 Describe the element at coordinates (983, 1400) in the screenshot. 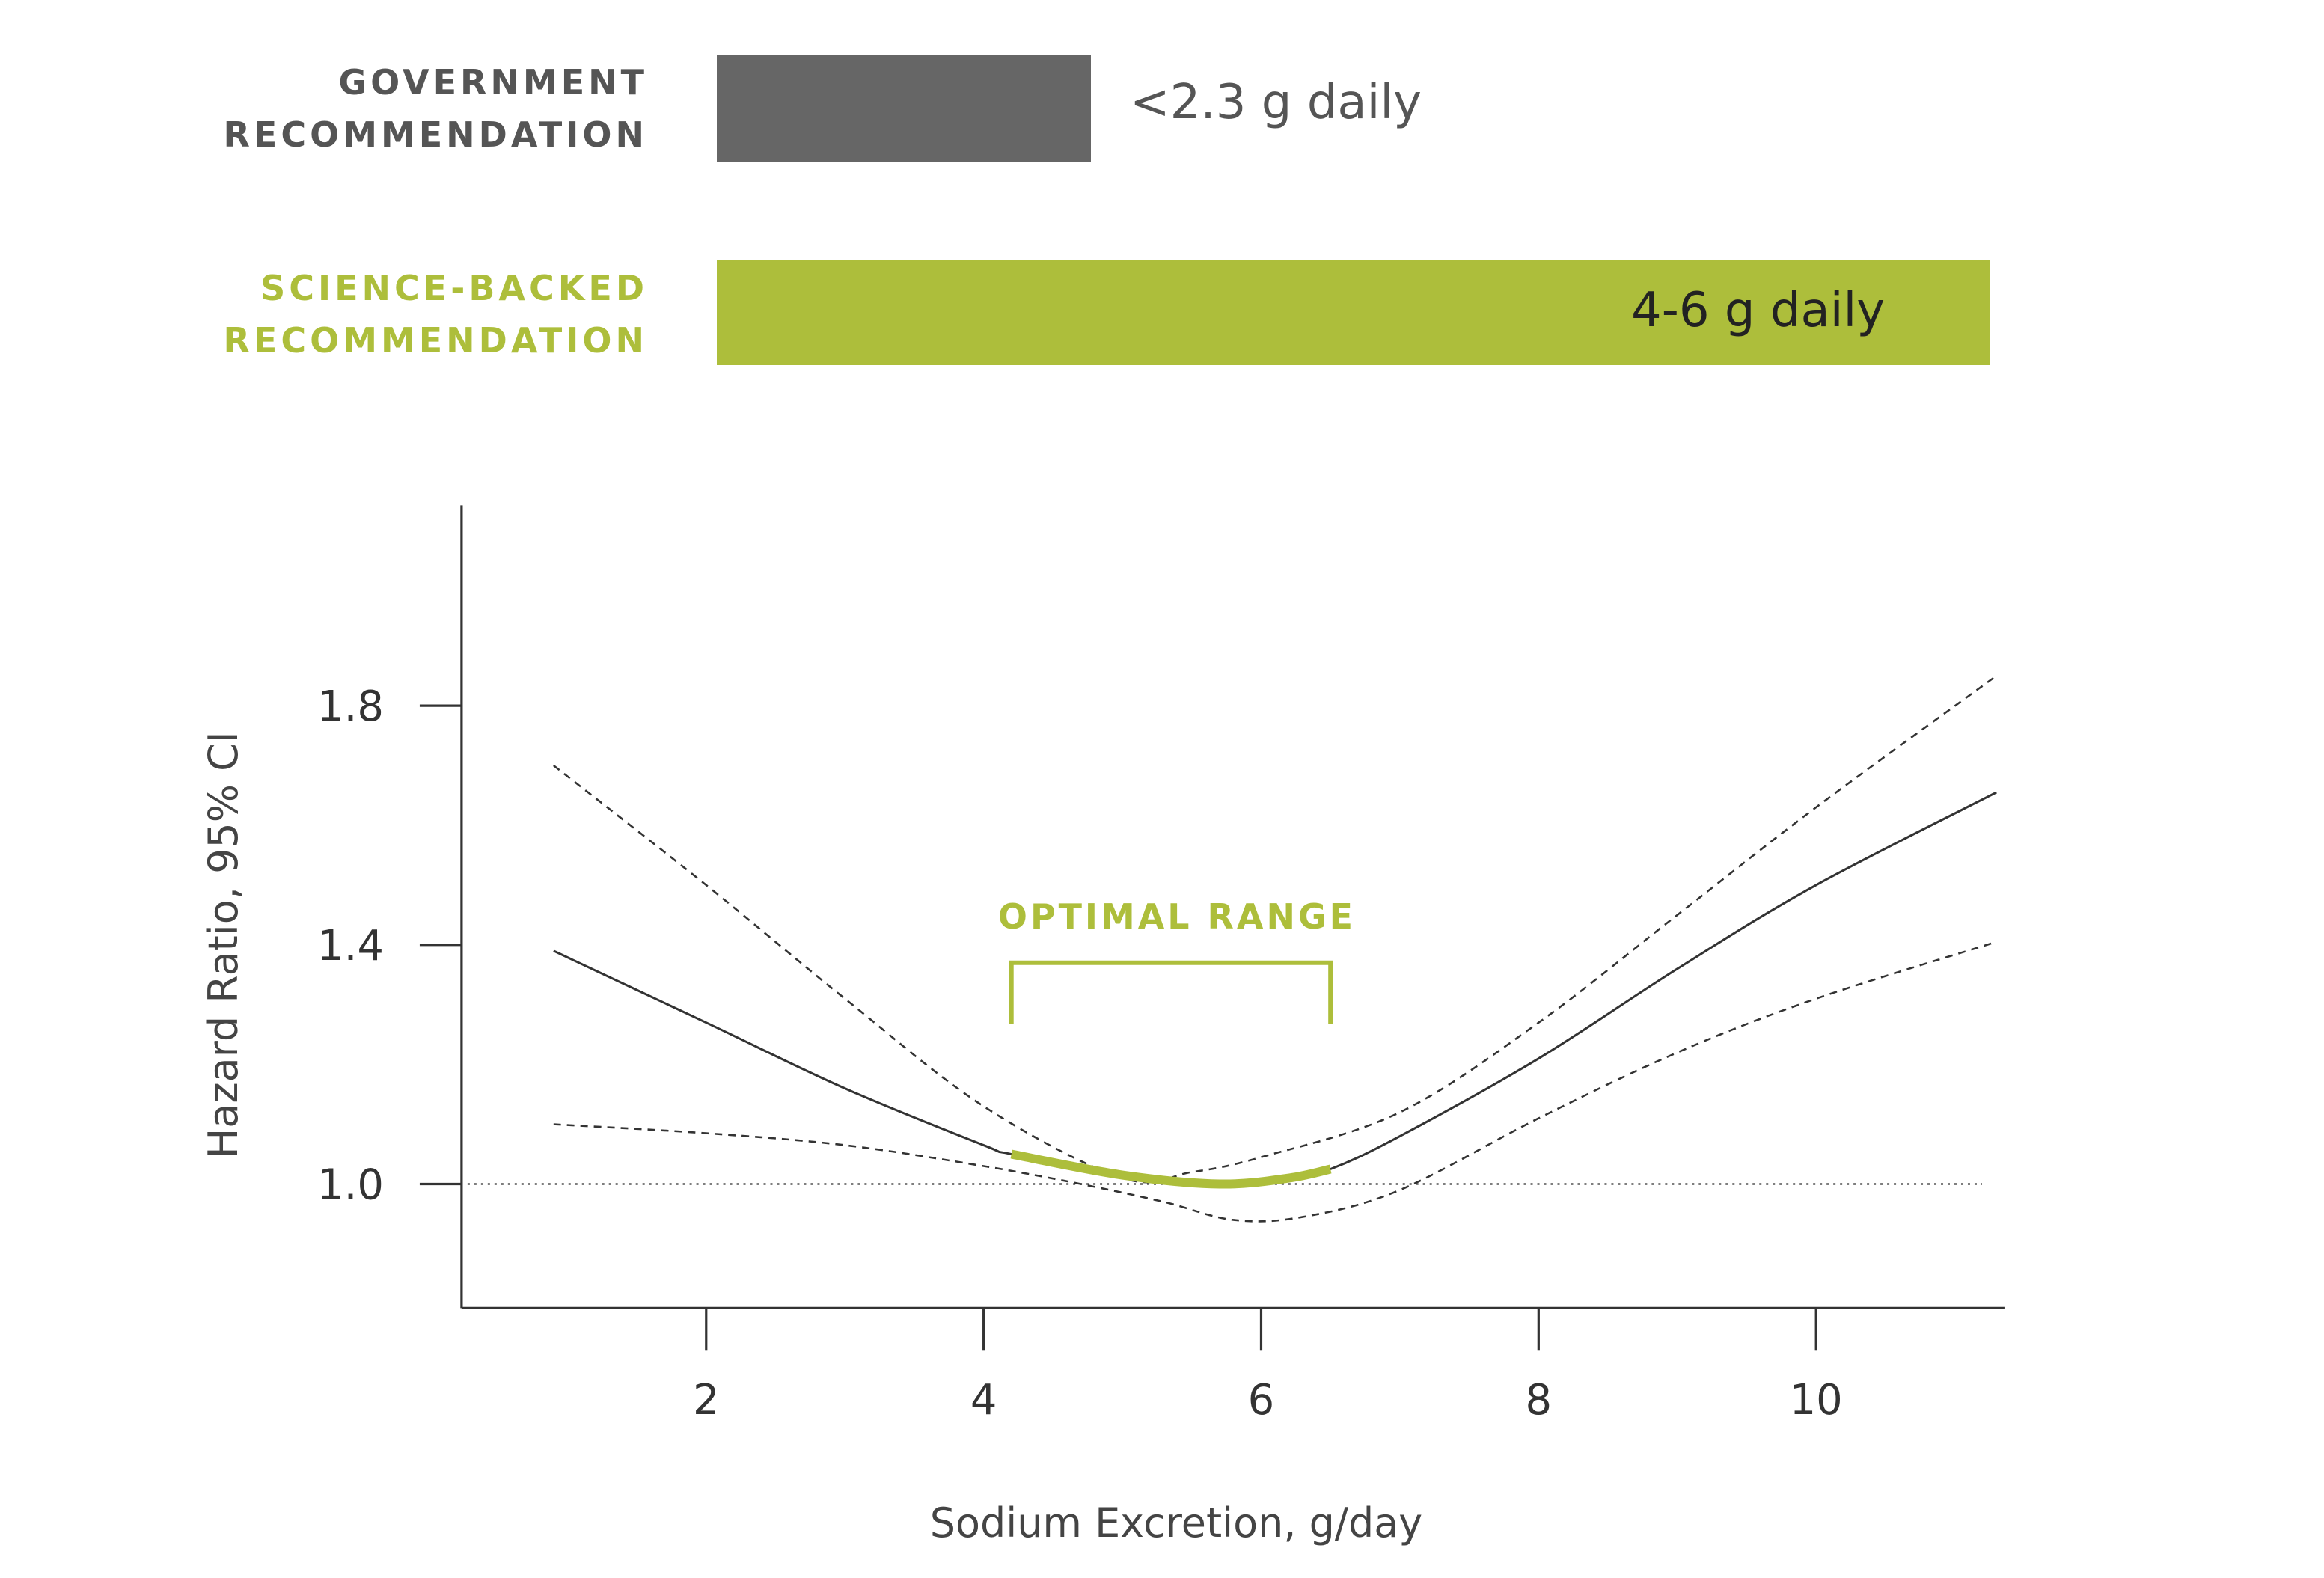

I see `x-tick-label: 4` at that location.